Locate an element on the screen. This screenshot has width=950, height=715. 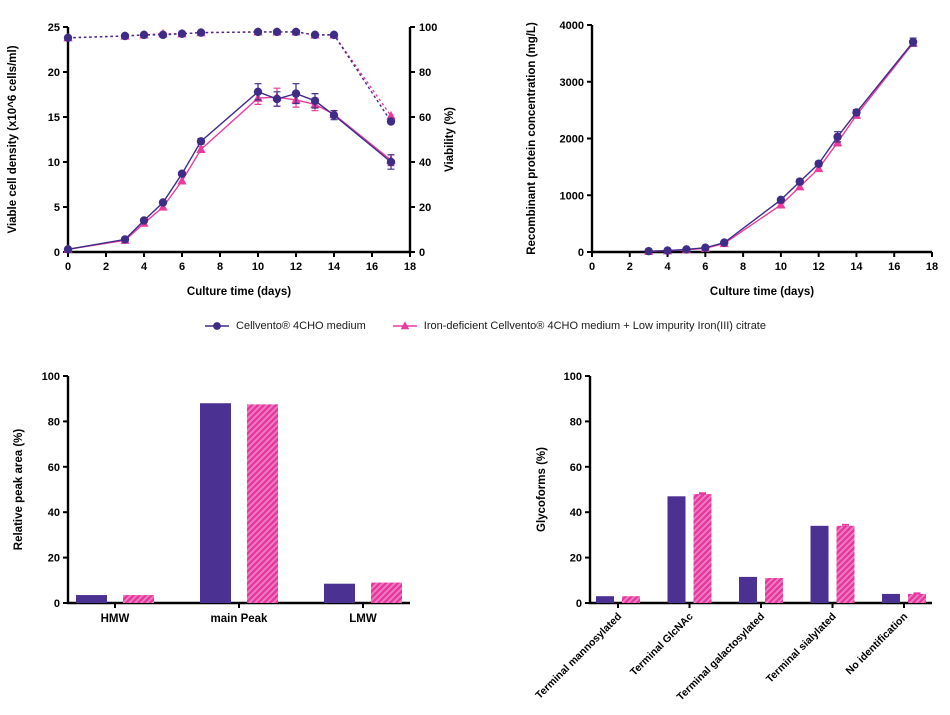
legend-item-cellvento: Cellvento® 4CHO medium is located at coordinates (285, 326).